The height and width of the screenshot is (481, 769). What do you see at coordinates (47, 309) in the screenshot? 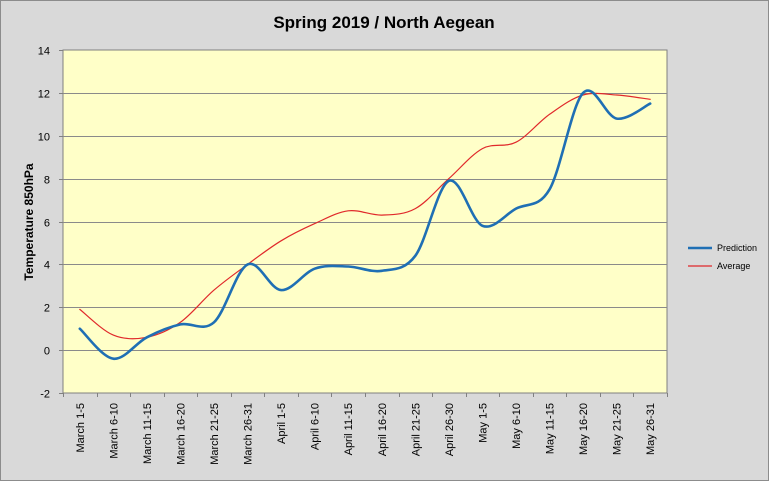
I see `y-tick-label: 2` at bounding box center [47, 309].